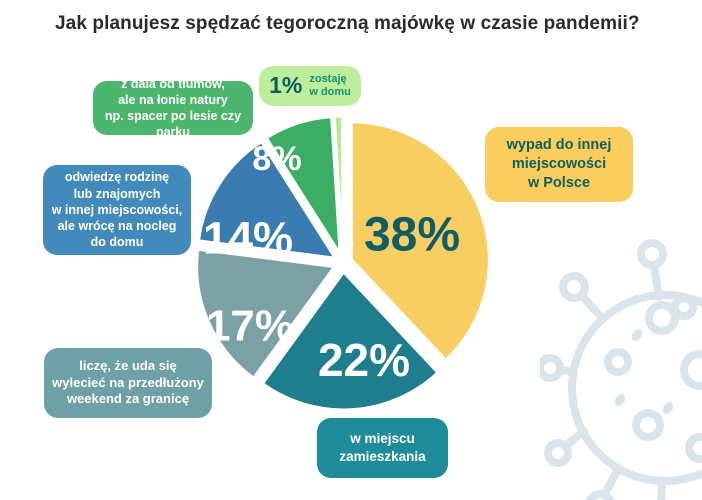  I want to click on callout-stay-home: 1% zostaję w domu, so click(310, 86).